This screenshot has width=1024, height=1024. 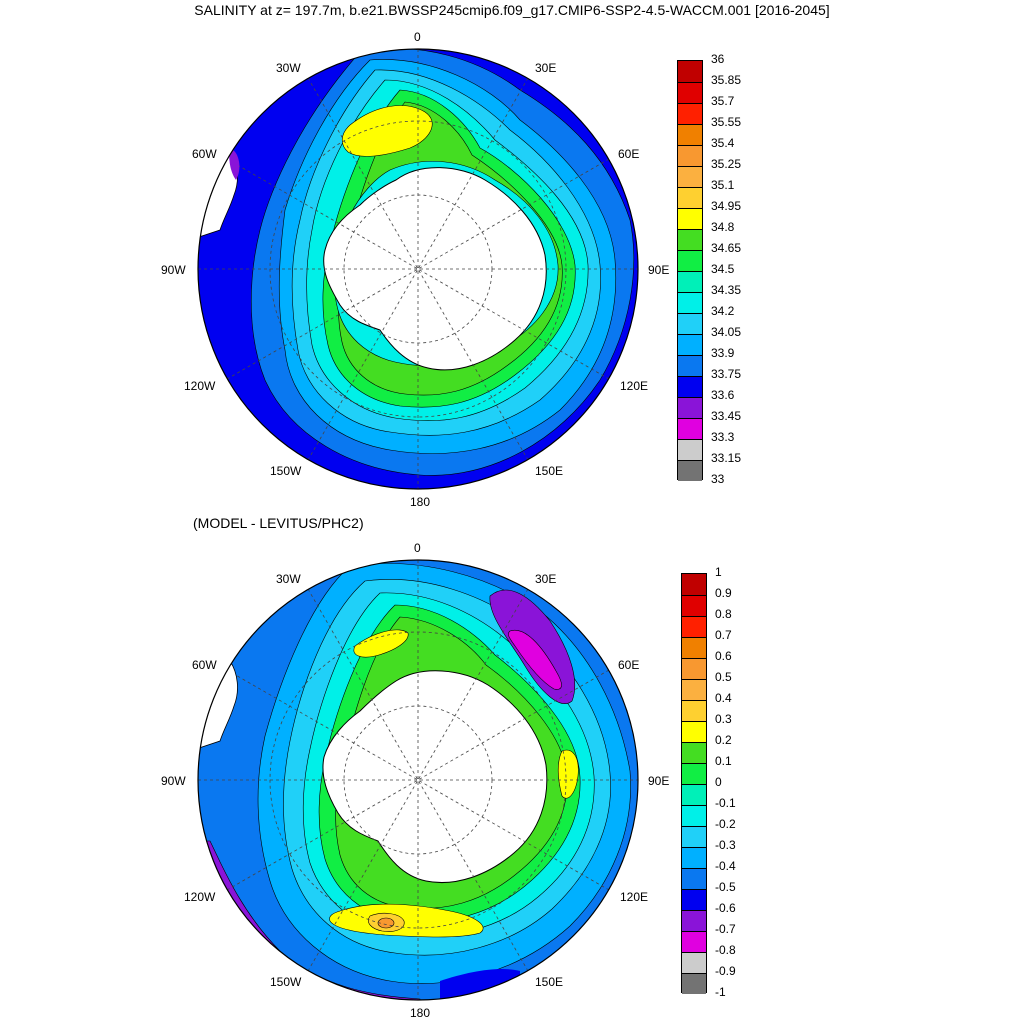 What do you see at coordinates (718, 59) in the screenshot?
I see `colorbar-tick-label: 36` at bounding box center [718, 59].